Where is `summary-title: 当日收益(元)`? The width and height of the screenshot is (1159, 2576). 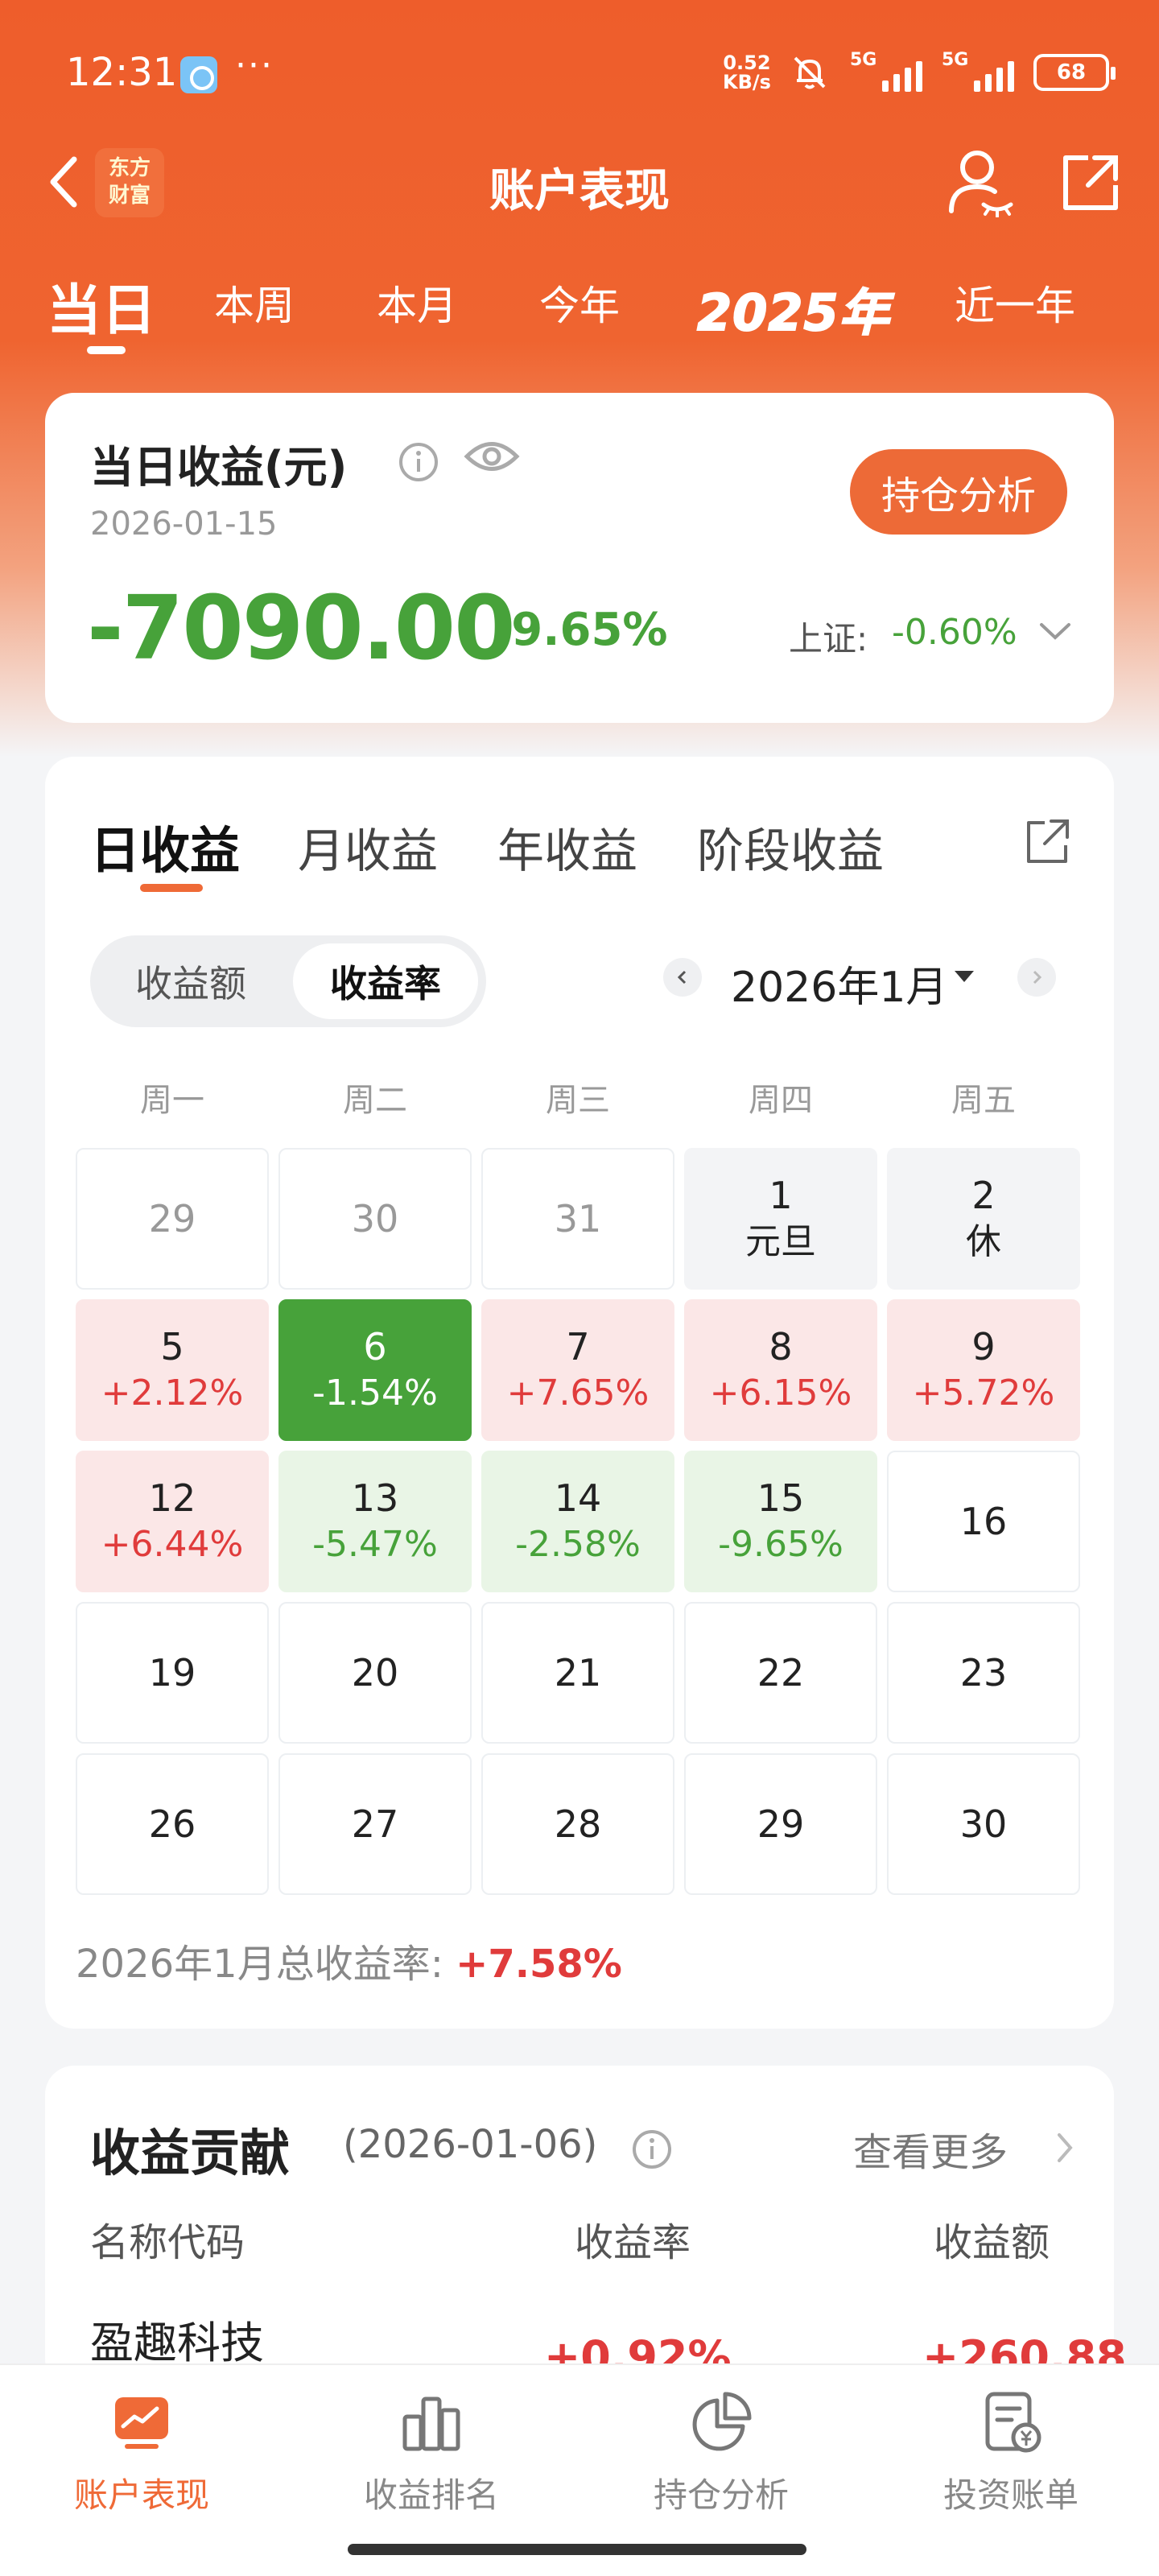
summary-title: 当日收益(元) is located at coordinates (219, 467).